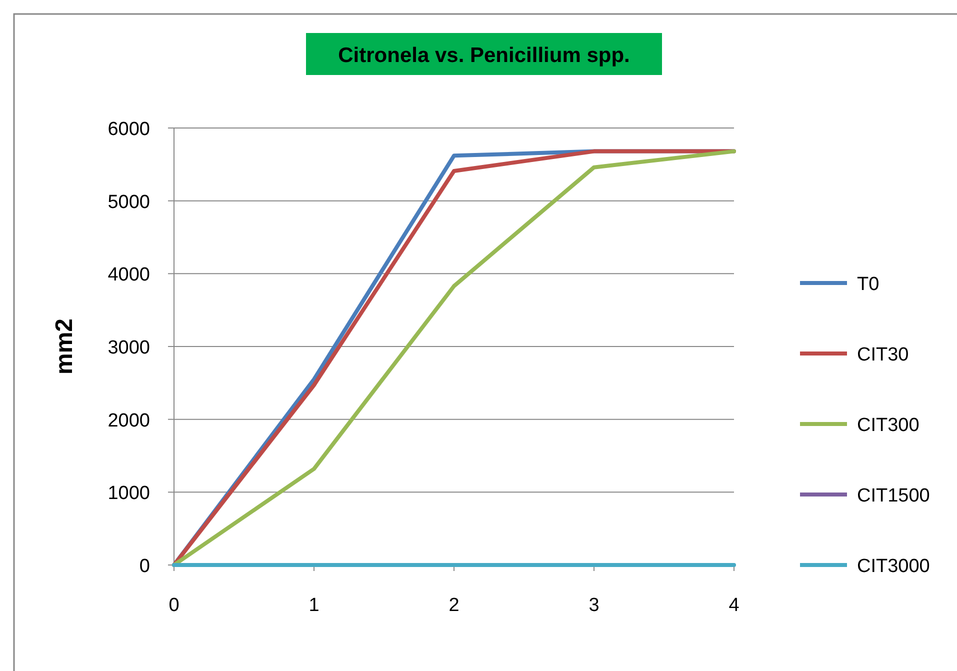 This screenshot has width=957, height=671. Describe the element at coordinates (888, 425) in the screenshot. I see `legend-label: CIT300` at that location.